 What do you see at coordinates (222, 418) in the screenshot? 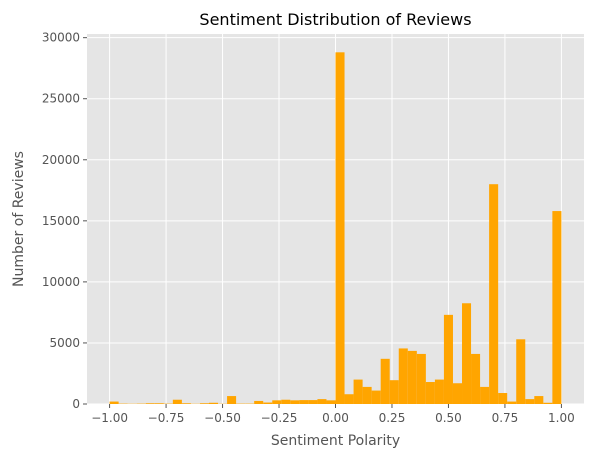
I see `x-tick-label-2: −0.50` at bounding box center [222, 418].